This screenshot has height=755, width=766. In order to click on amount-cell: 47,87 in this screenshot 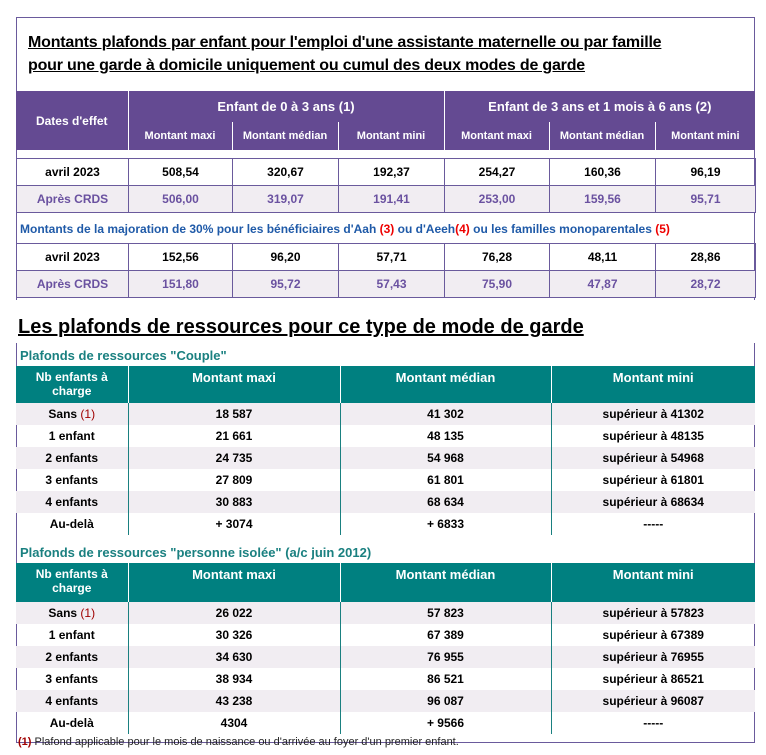, I will do `click(602, 284)`.